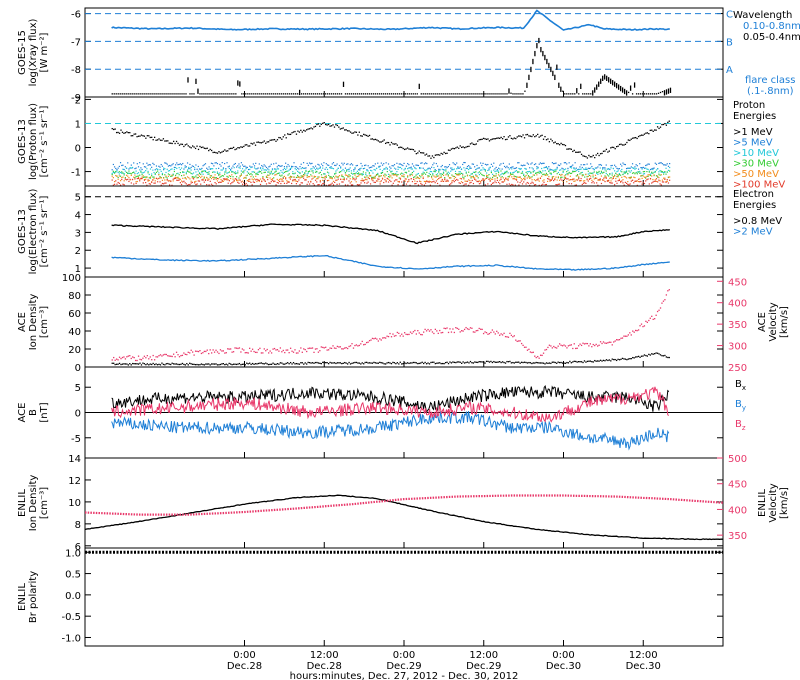 This screenshot has height=680, width=800. Describe the element at coordinates (44, 52) in the screenshot. I see `y-axis-label-line: [W m⁻²]` at that location.